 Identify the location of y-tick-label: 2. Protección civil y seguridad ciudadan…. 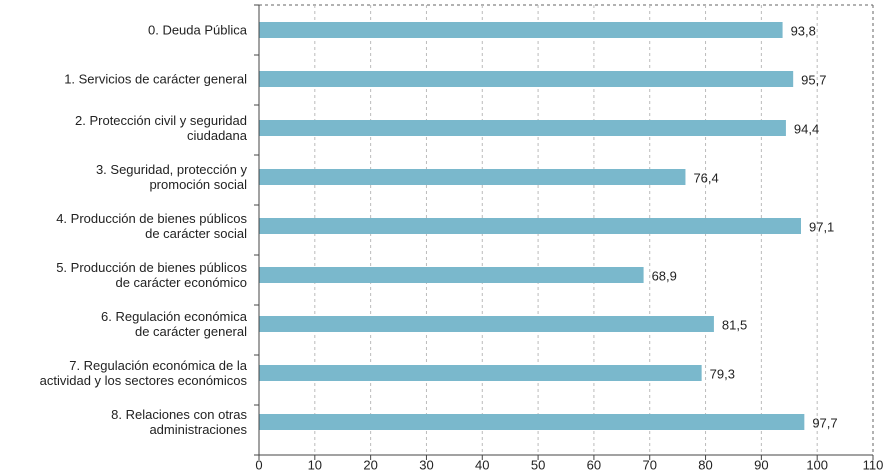
(161, 128).